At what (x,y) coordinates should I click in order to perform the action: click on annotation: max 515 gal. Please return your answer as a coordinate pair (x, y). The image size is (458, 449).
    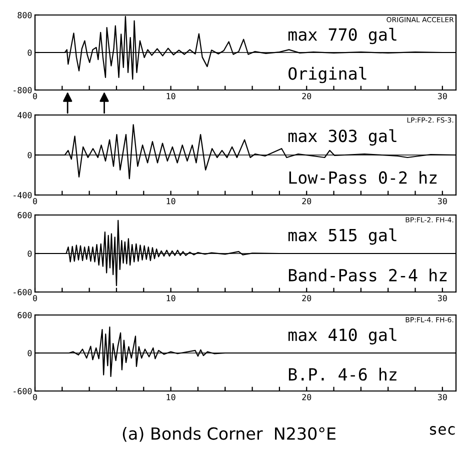
    Looking at the image, I should click on (342, 236).